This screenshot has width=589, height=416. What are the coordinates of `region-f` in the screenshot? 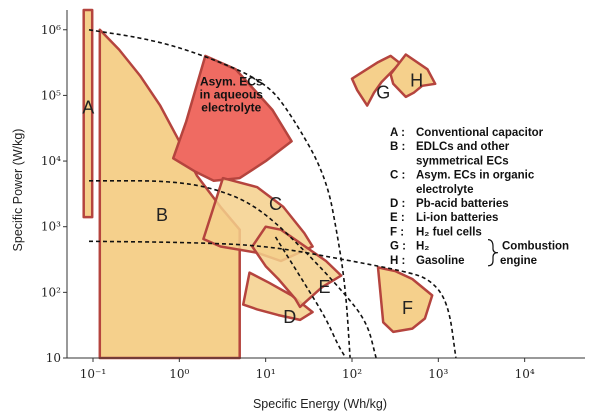 It's located at (405, 300).